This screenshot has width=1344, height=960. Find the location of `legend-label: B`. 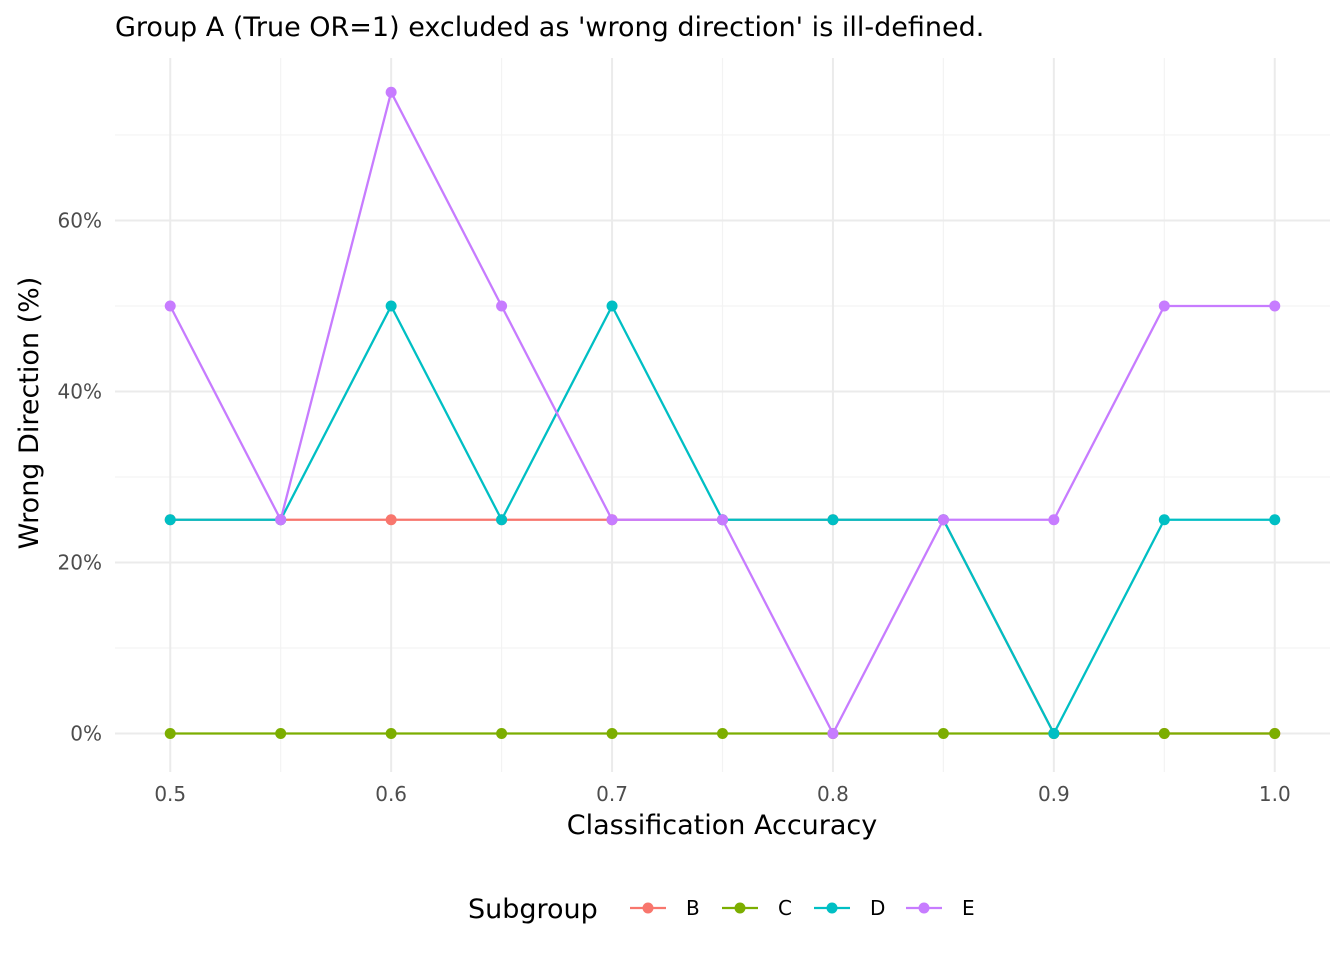

legend-label: B is located at coordinates (693, 908).